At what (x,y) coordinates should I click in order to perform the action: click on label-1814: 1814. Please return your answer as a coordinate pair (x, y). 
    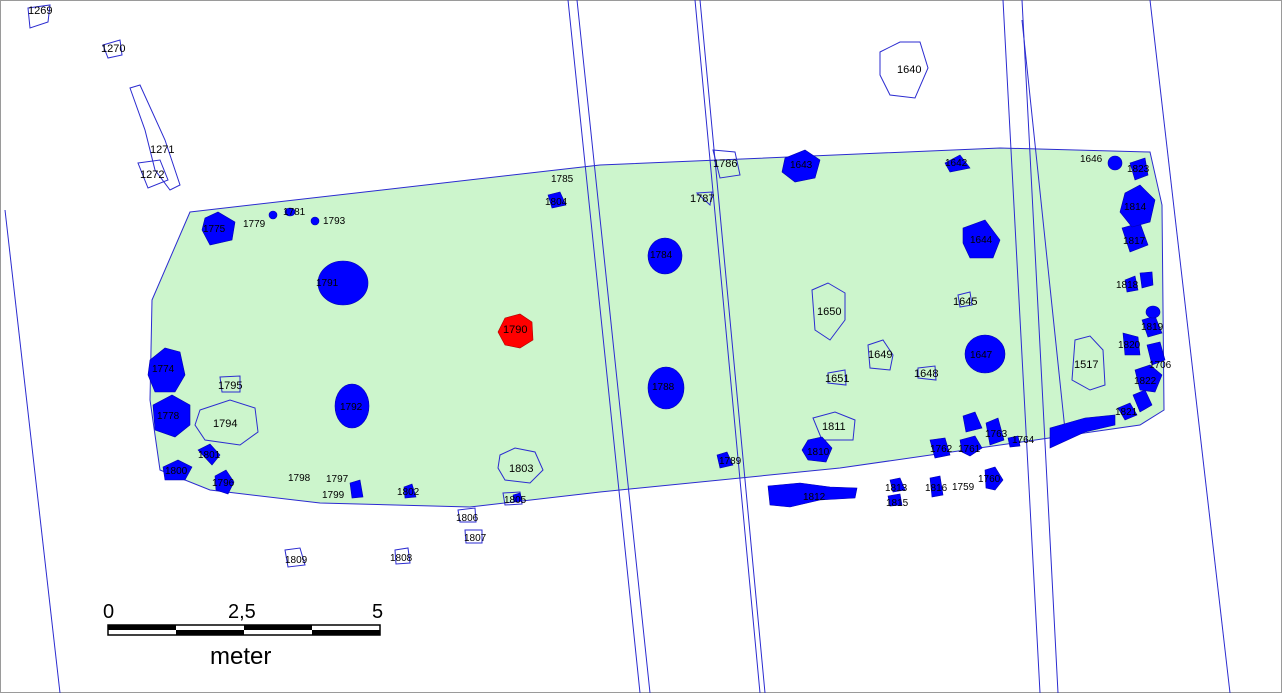
    Looking at the image, I should click on (1135, 207).